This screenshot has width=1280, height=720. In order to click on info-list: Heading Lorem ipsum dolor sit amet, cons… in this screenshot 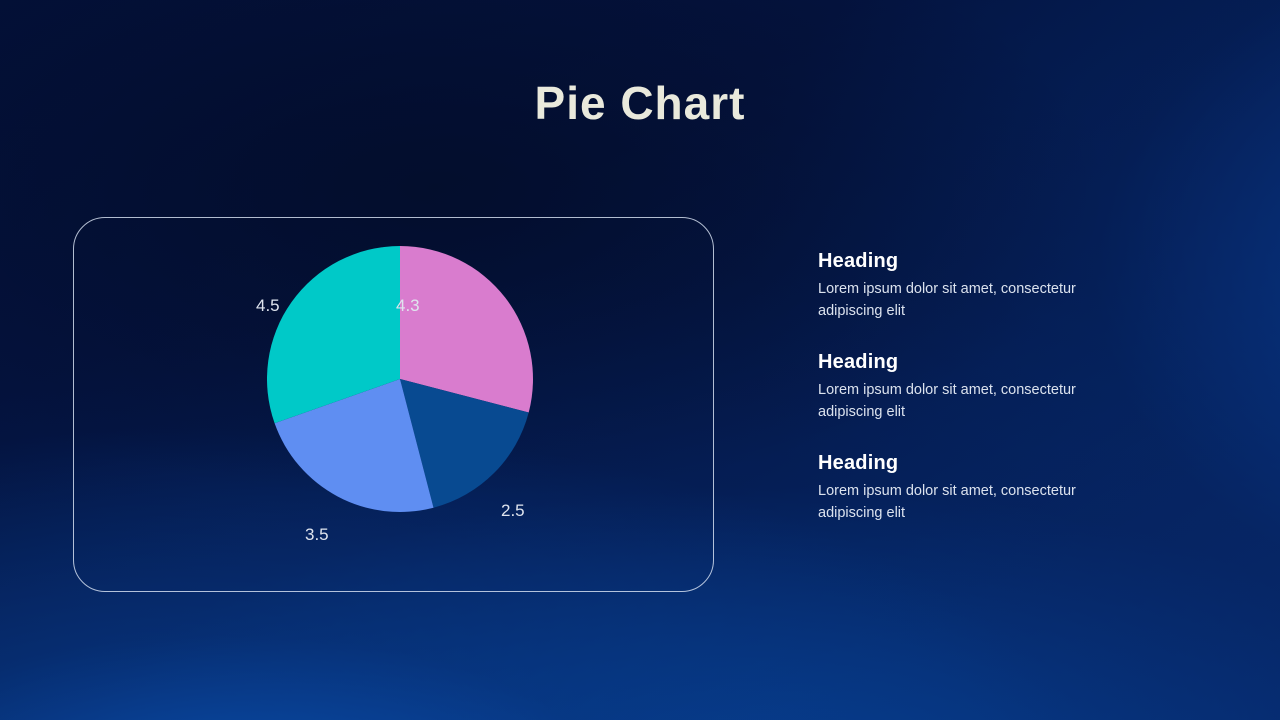, I will do `click(968, 387)`.